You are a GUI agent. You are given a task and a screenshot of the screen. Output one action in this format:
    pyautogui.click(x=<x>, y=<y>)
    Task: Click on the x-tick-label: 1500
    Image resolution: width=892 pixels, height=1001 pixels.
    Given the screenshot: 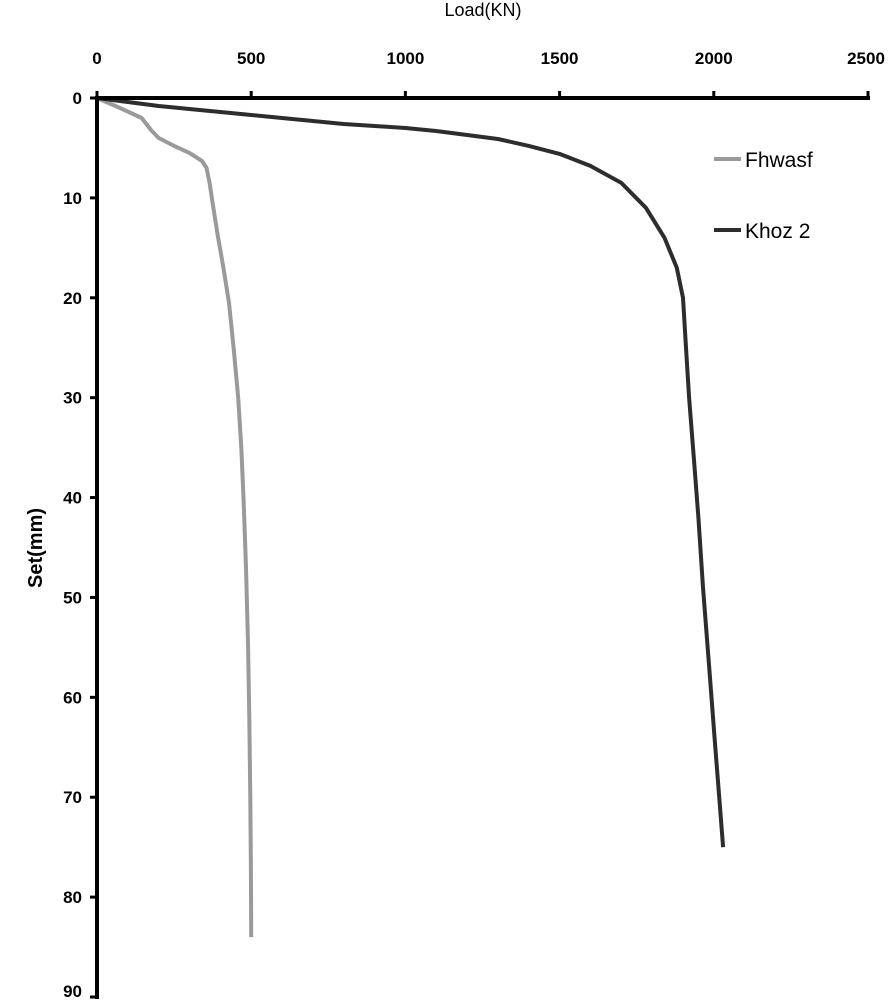 What is the action you would take?
    pyautogui.click(x=560, y=58)
    